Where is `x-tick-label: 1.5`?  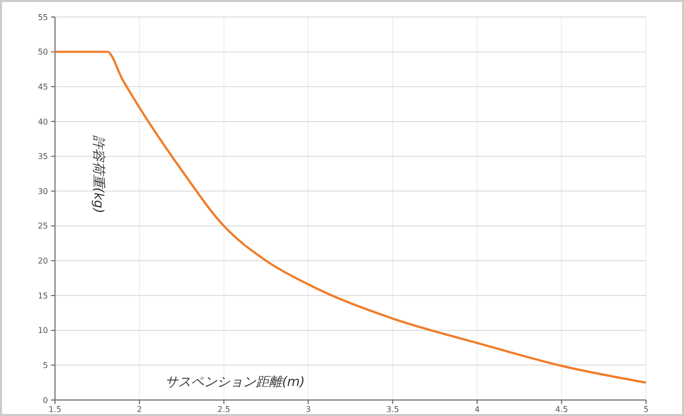 x-tick-label: 1.5 is located at coordinates (55, 409).